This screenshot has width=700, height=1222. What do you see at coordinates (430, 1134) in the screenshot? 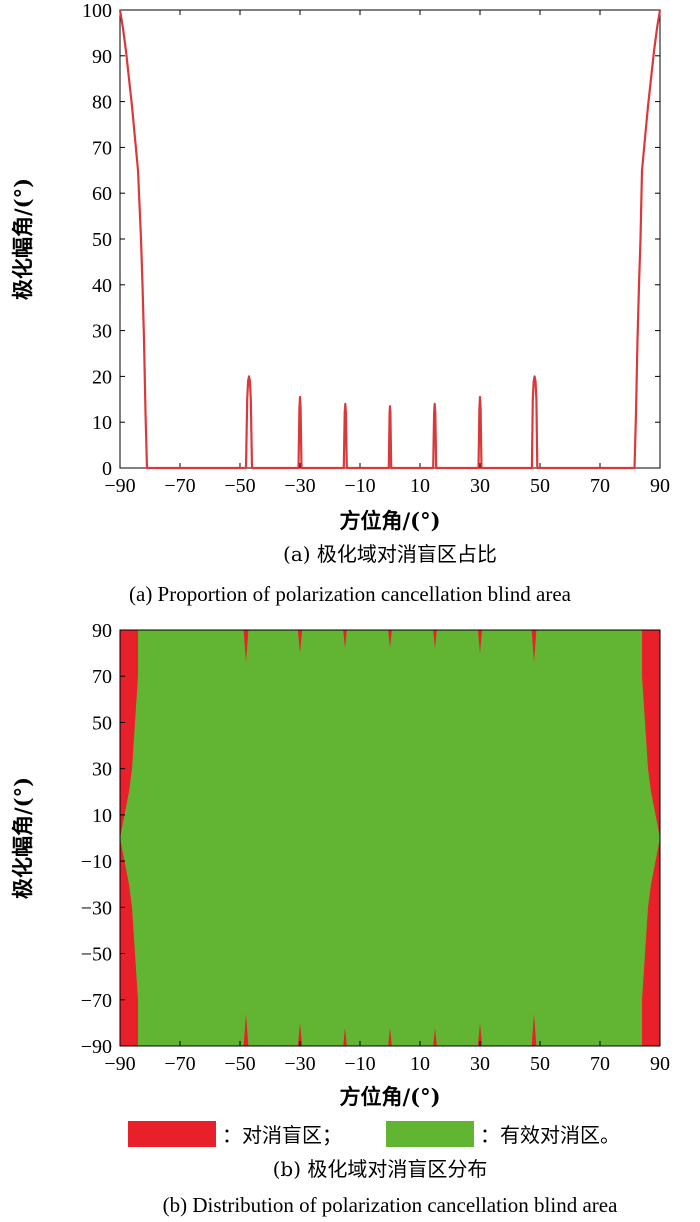
I see `legend-swatch-effective` at bounding box center [430, 1134].